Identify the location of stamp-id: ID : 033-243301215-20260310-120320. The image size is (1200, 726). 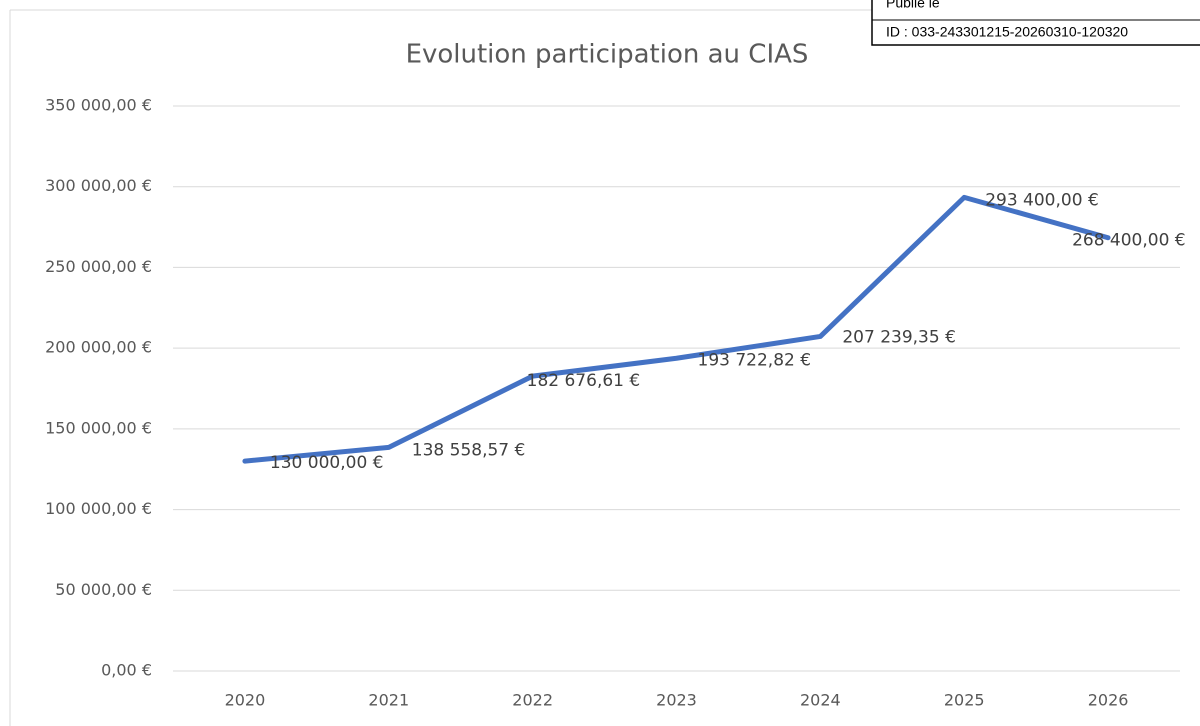
(1007, 32).